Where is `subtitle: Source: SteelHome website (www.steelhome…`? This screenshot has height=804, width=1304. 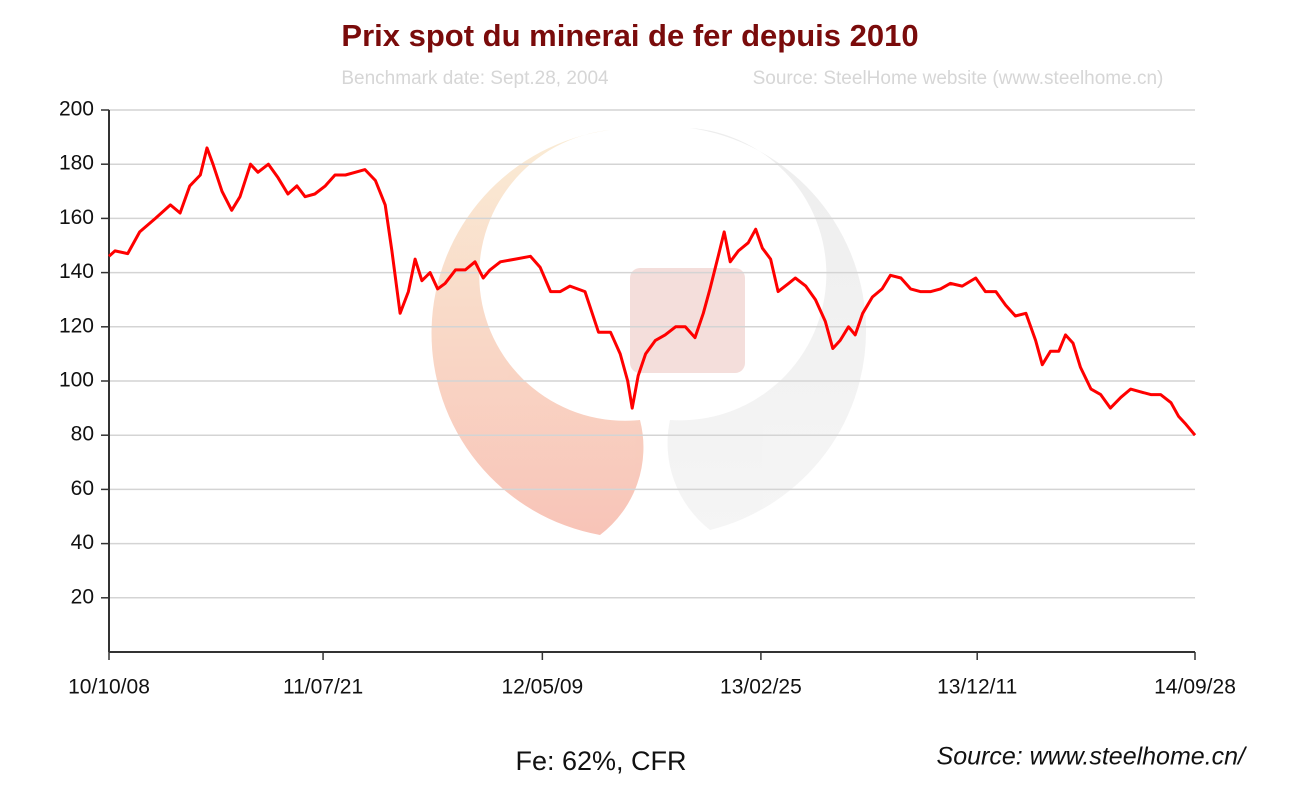
subtitle: Source: SteelHome website (www.steelhome… is located at coordinates (958, 78).